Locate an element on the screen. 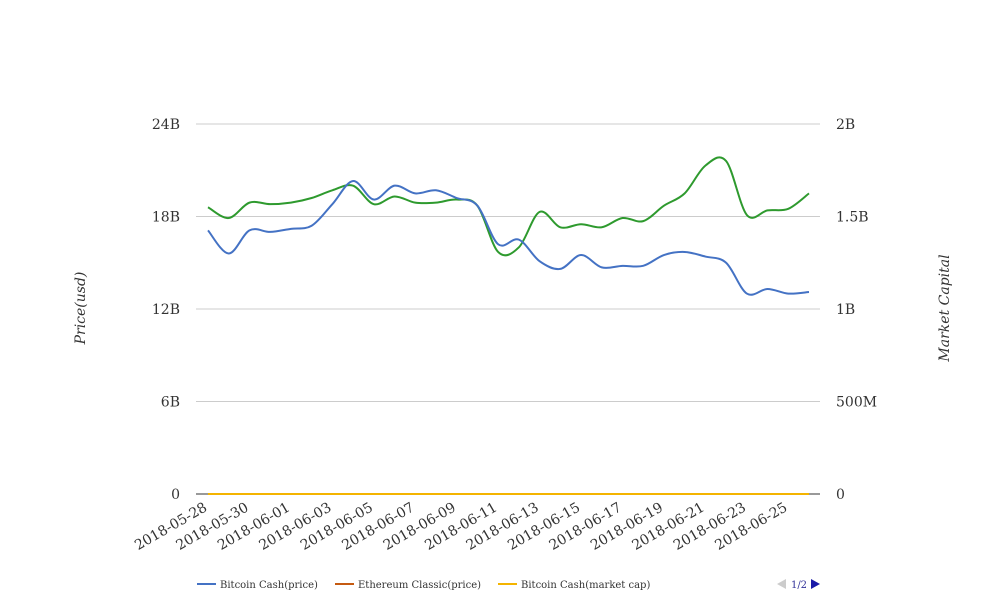 This screenshot has height=616, width=1008. right-tick-label: 0 is located at coordinates (840, 495).